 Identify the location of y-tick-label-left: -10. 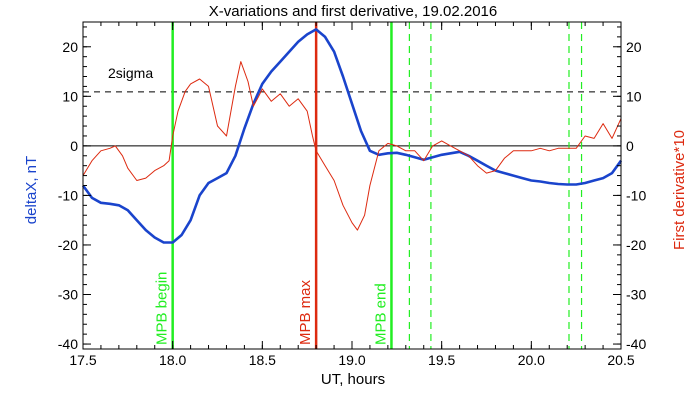
(68, 195).